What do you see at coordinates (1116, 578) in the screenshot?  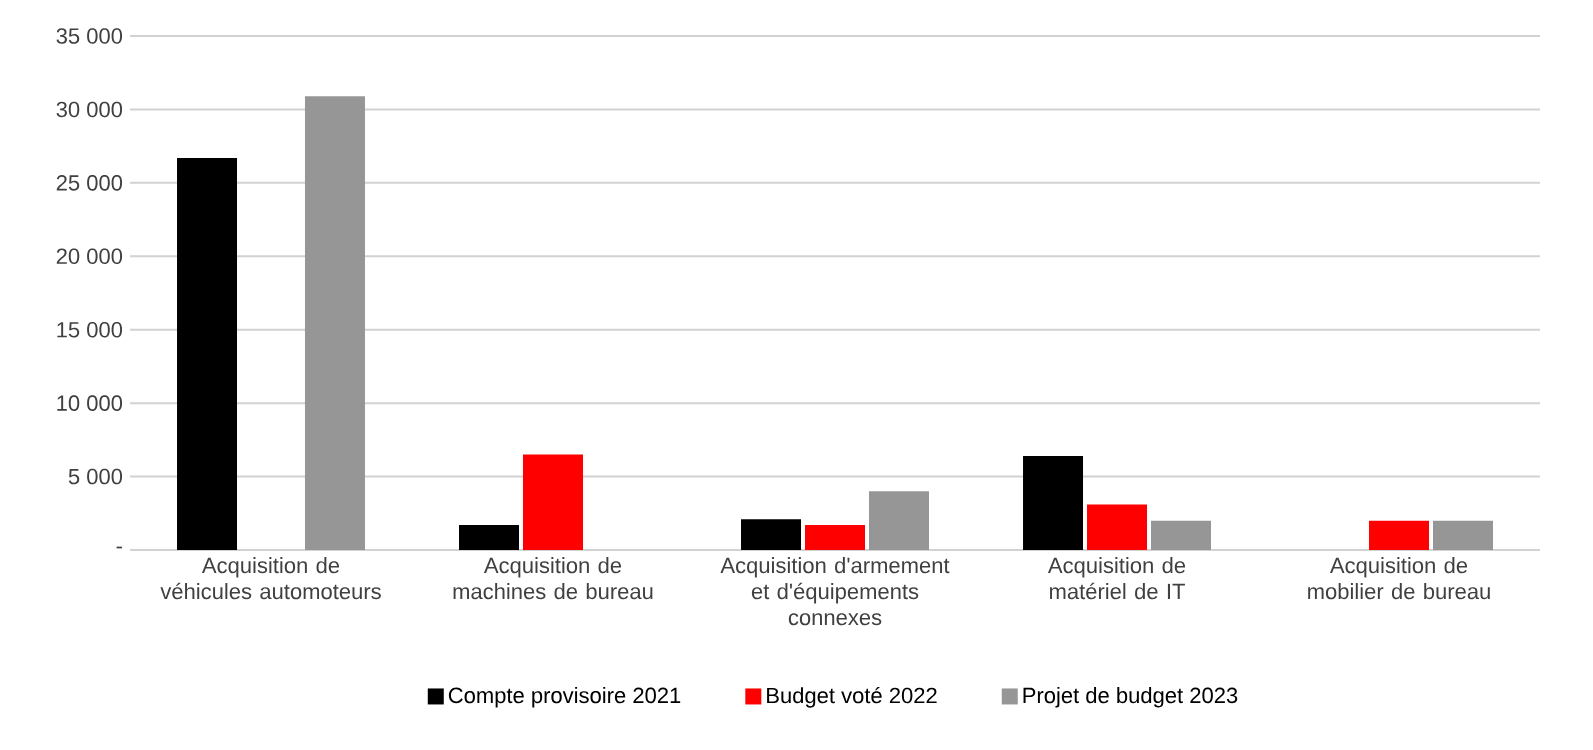 I see `x-tick-label: Acquisition de matériel de IT` at bounding box center [1116, 578].